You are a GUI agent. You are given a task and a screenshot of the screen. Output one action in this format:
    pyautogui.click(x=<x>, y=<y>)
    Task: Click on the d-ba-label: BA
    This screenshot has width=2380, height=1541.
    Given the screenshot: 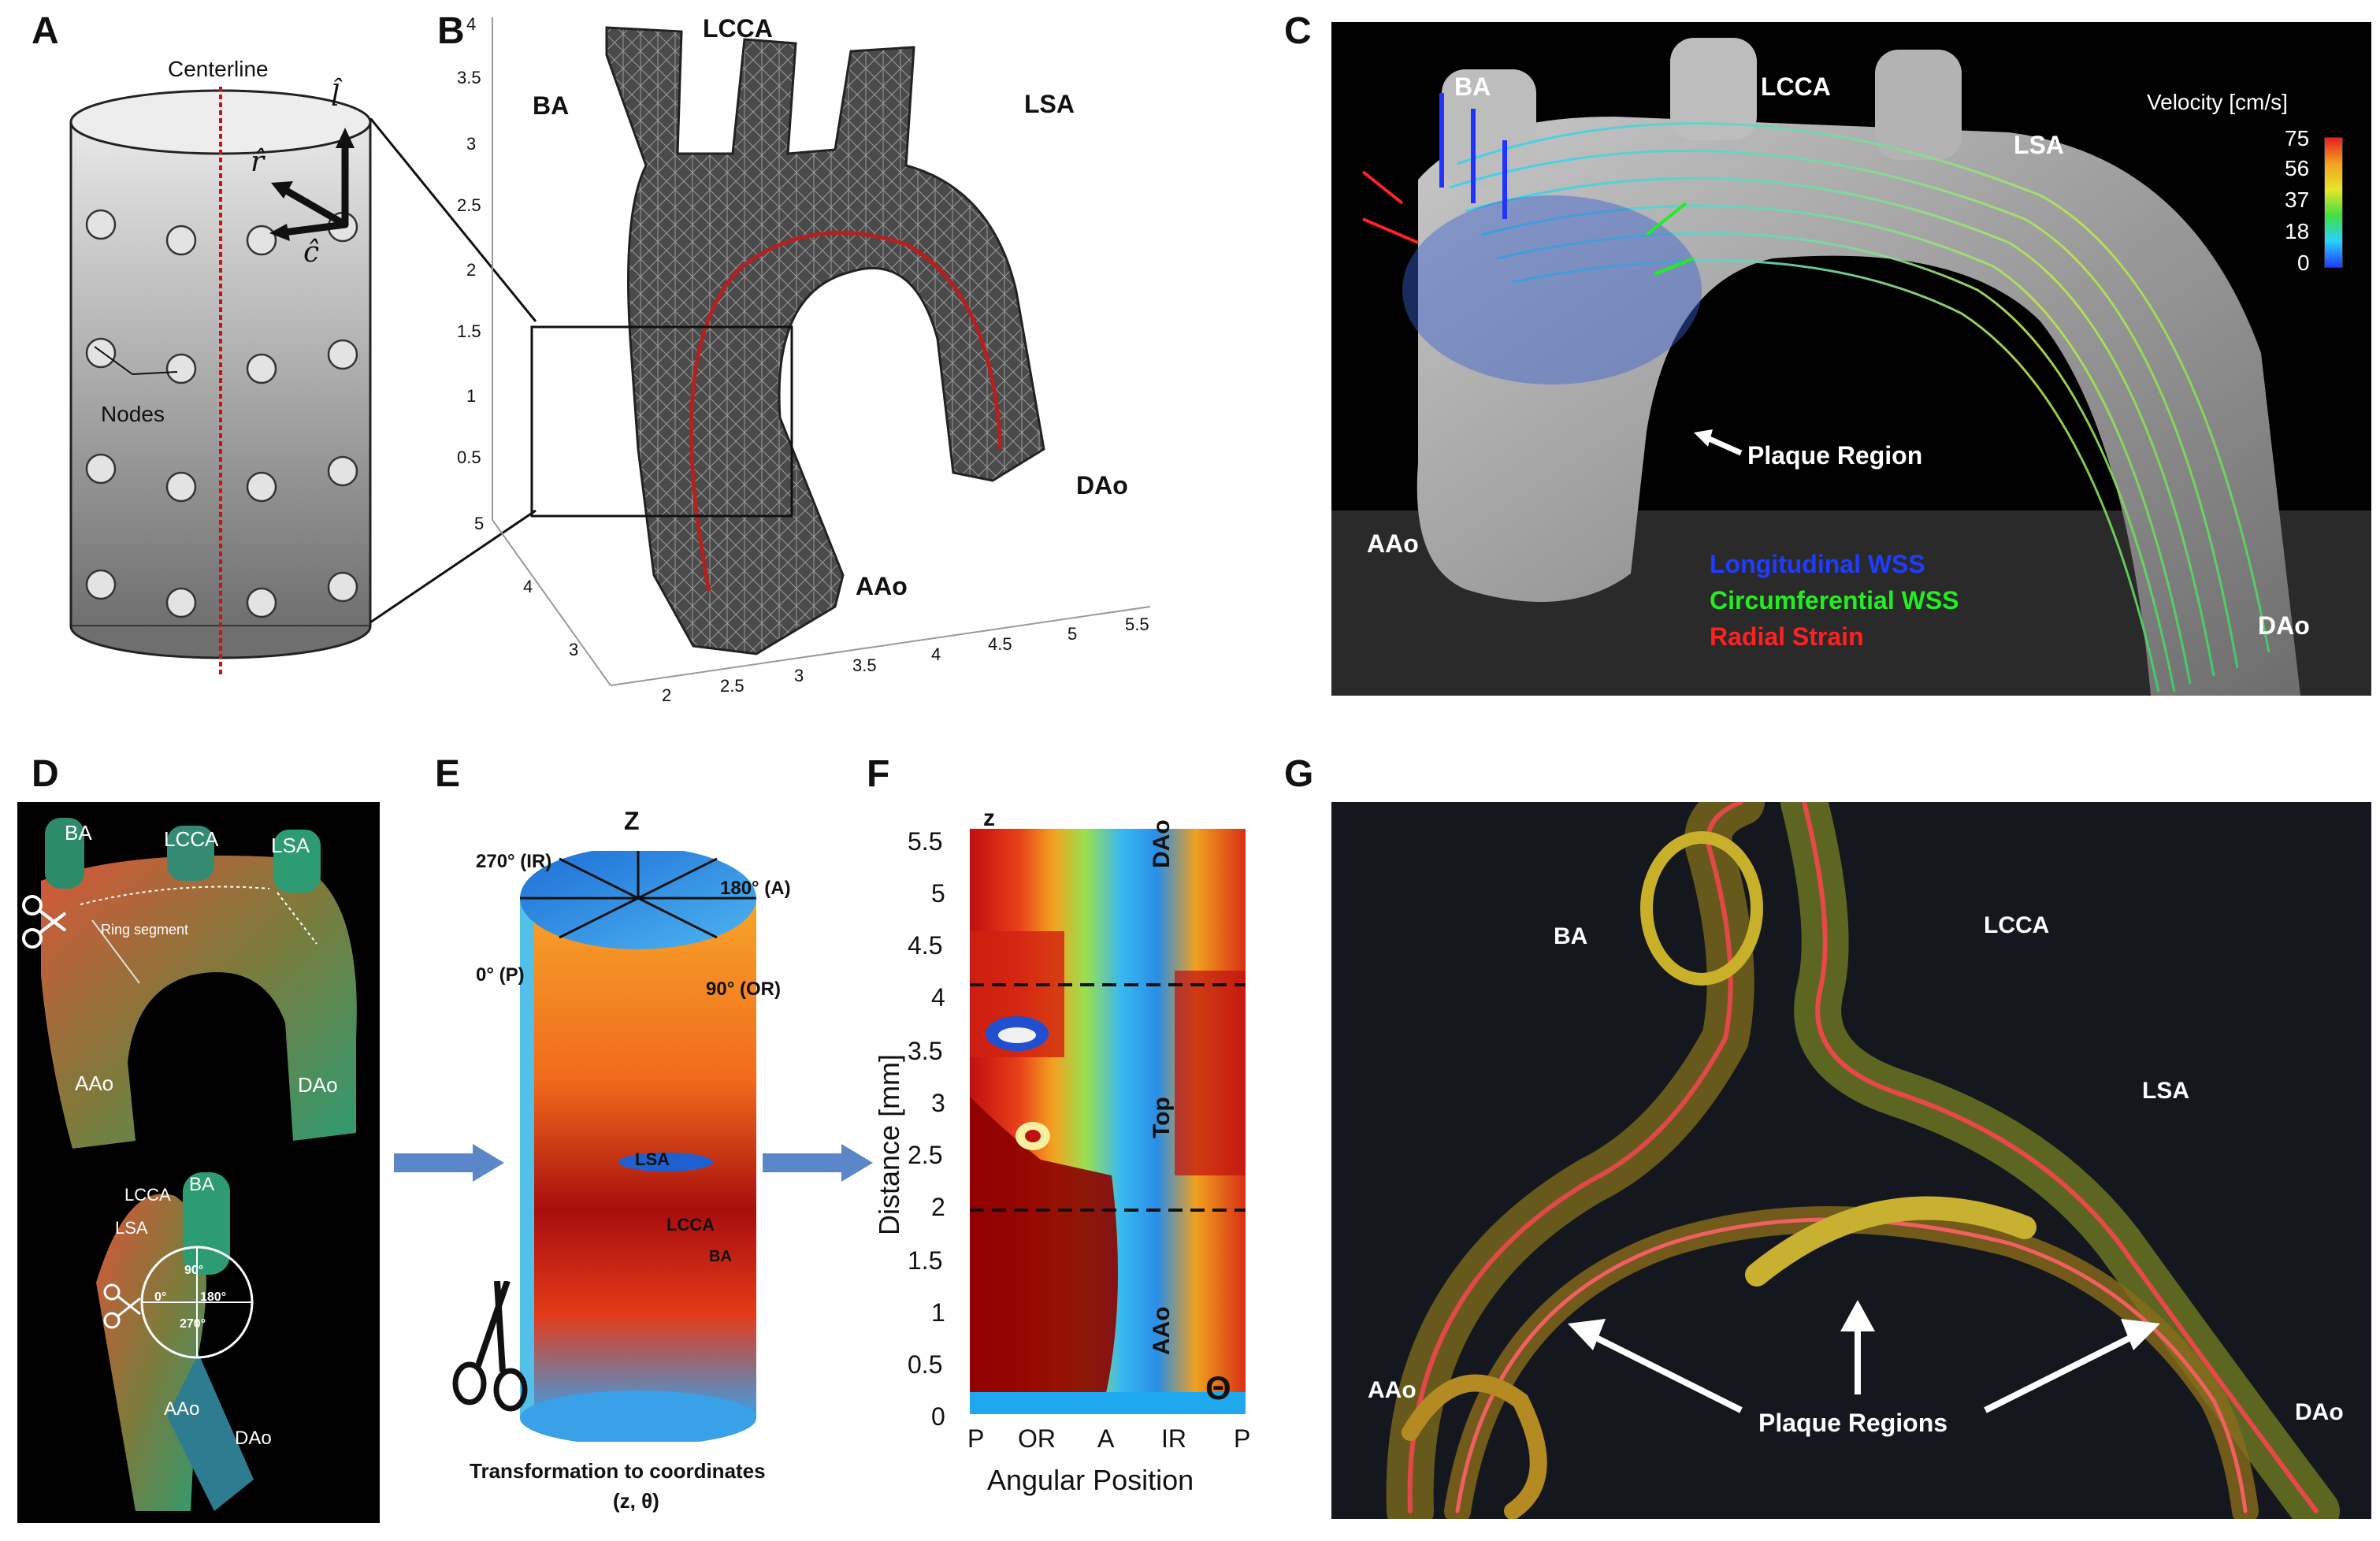 What is the action you would take?
    pyautogui.click(x=78, y=833)
    